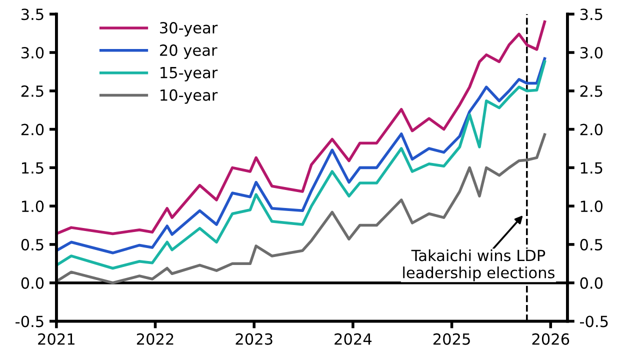 This screenshot has height=353, width=627. I want to click on y-tick-label: 3.0, so click(32, 52).